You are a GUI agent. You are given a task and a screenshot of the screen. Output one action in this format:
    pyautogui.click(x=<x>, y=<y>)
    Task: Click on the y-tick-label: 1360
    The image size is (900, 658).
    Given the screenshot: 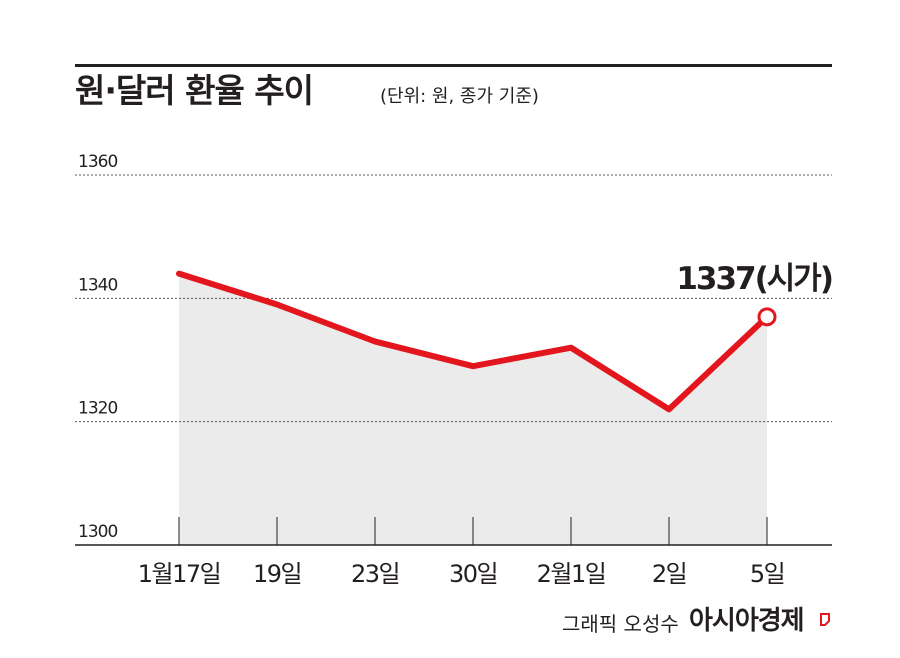 What is the action you would take?
    pyautogui.click(x=97, y=162)
    